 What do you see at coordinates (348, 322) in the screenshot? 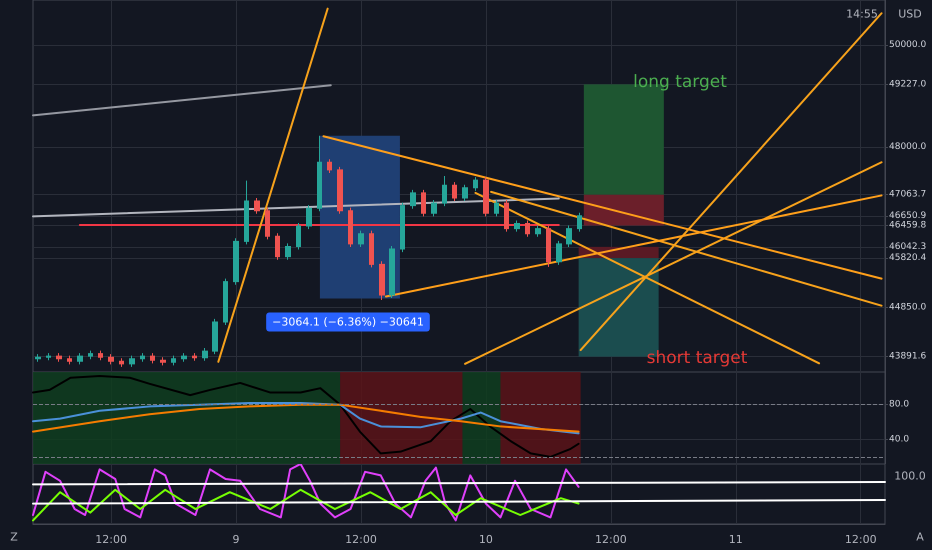
I see `annotation: −3064.1 (−6.36%) −30641` at bounding box center [348, 322].